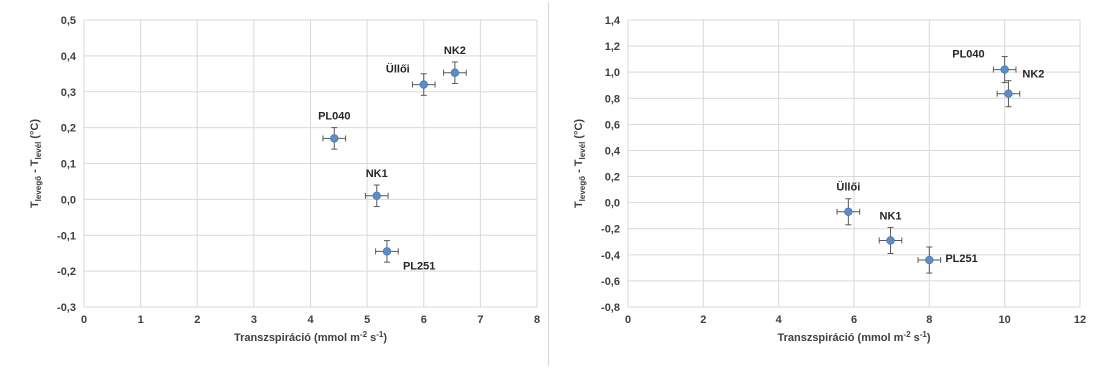 This screenshot has height=369, width=1093. I want to click on y-tick-label: 0,3, so click(68, 93).